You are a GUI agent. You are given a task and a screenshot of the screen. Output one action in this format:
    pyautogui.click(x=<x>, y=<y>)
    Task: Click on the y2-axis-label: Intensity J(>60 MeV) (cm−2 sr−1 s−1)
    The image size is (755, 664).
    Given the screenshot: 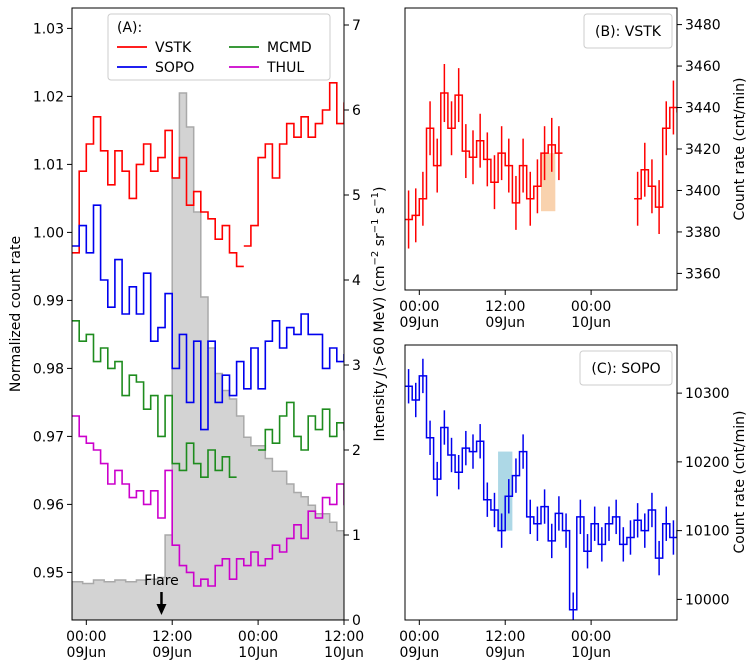 What is the action you would take?
    pyautogui.click(x=379, y=314)
    